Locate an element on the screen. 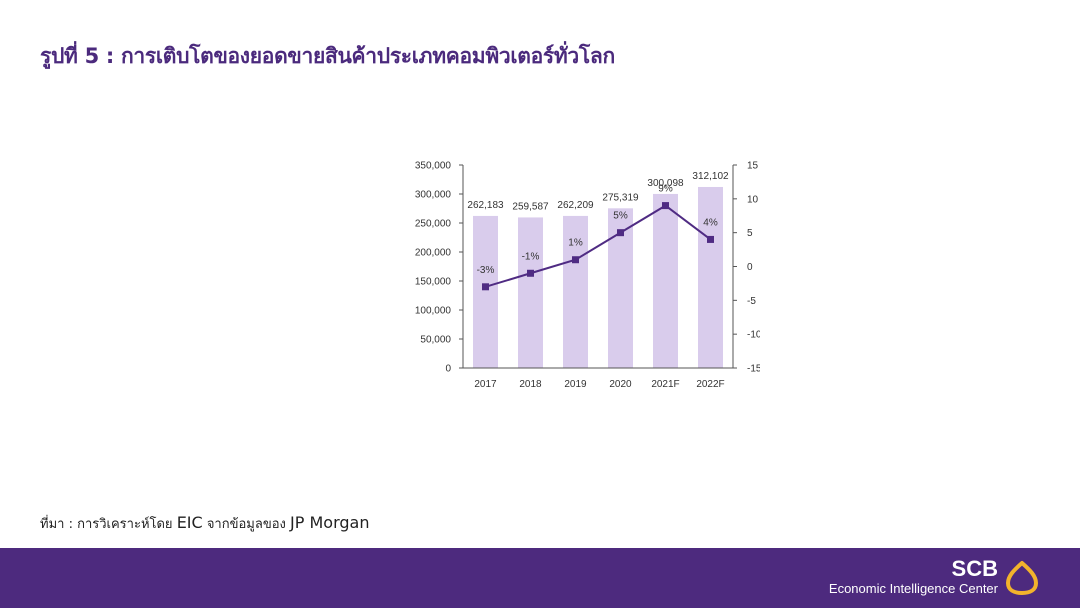 This screenshot has width=1080, height=608. bar-value-label: 275,319 is located at coordinates (620, 197).